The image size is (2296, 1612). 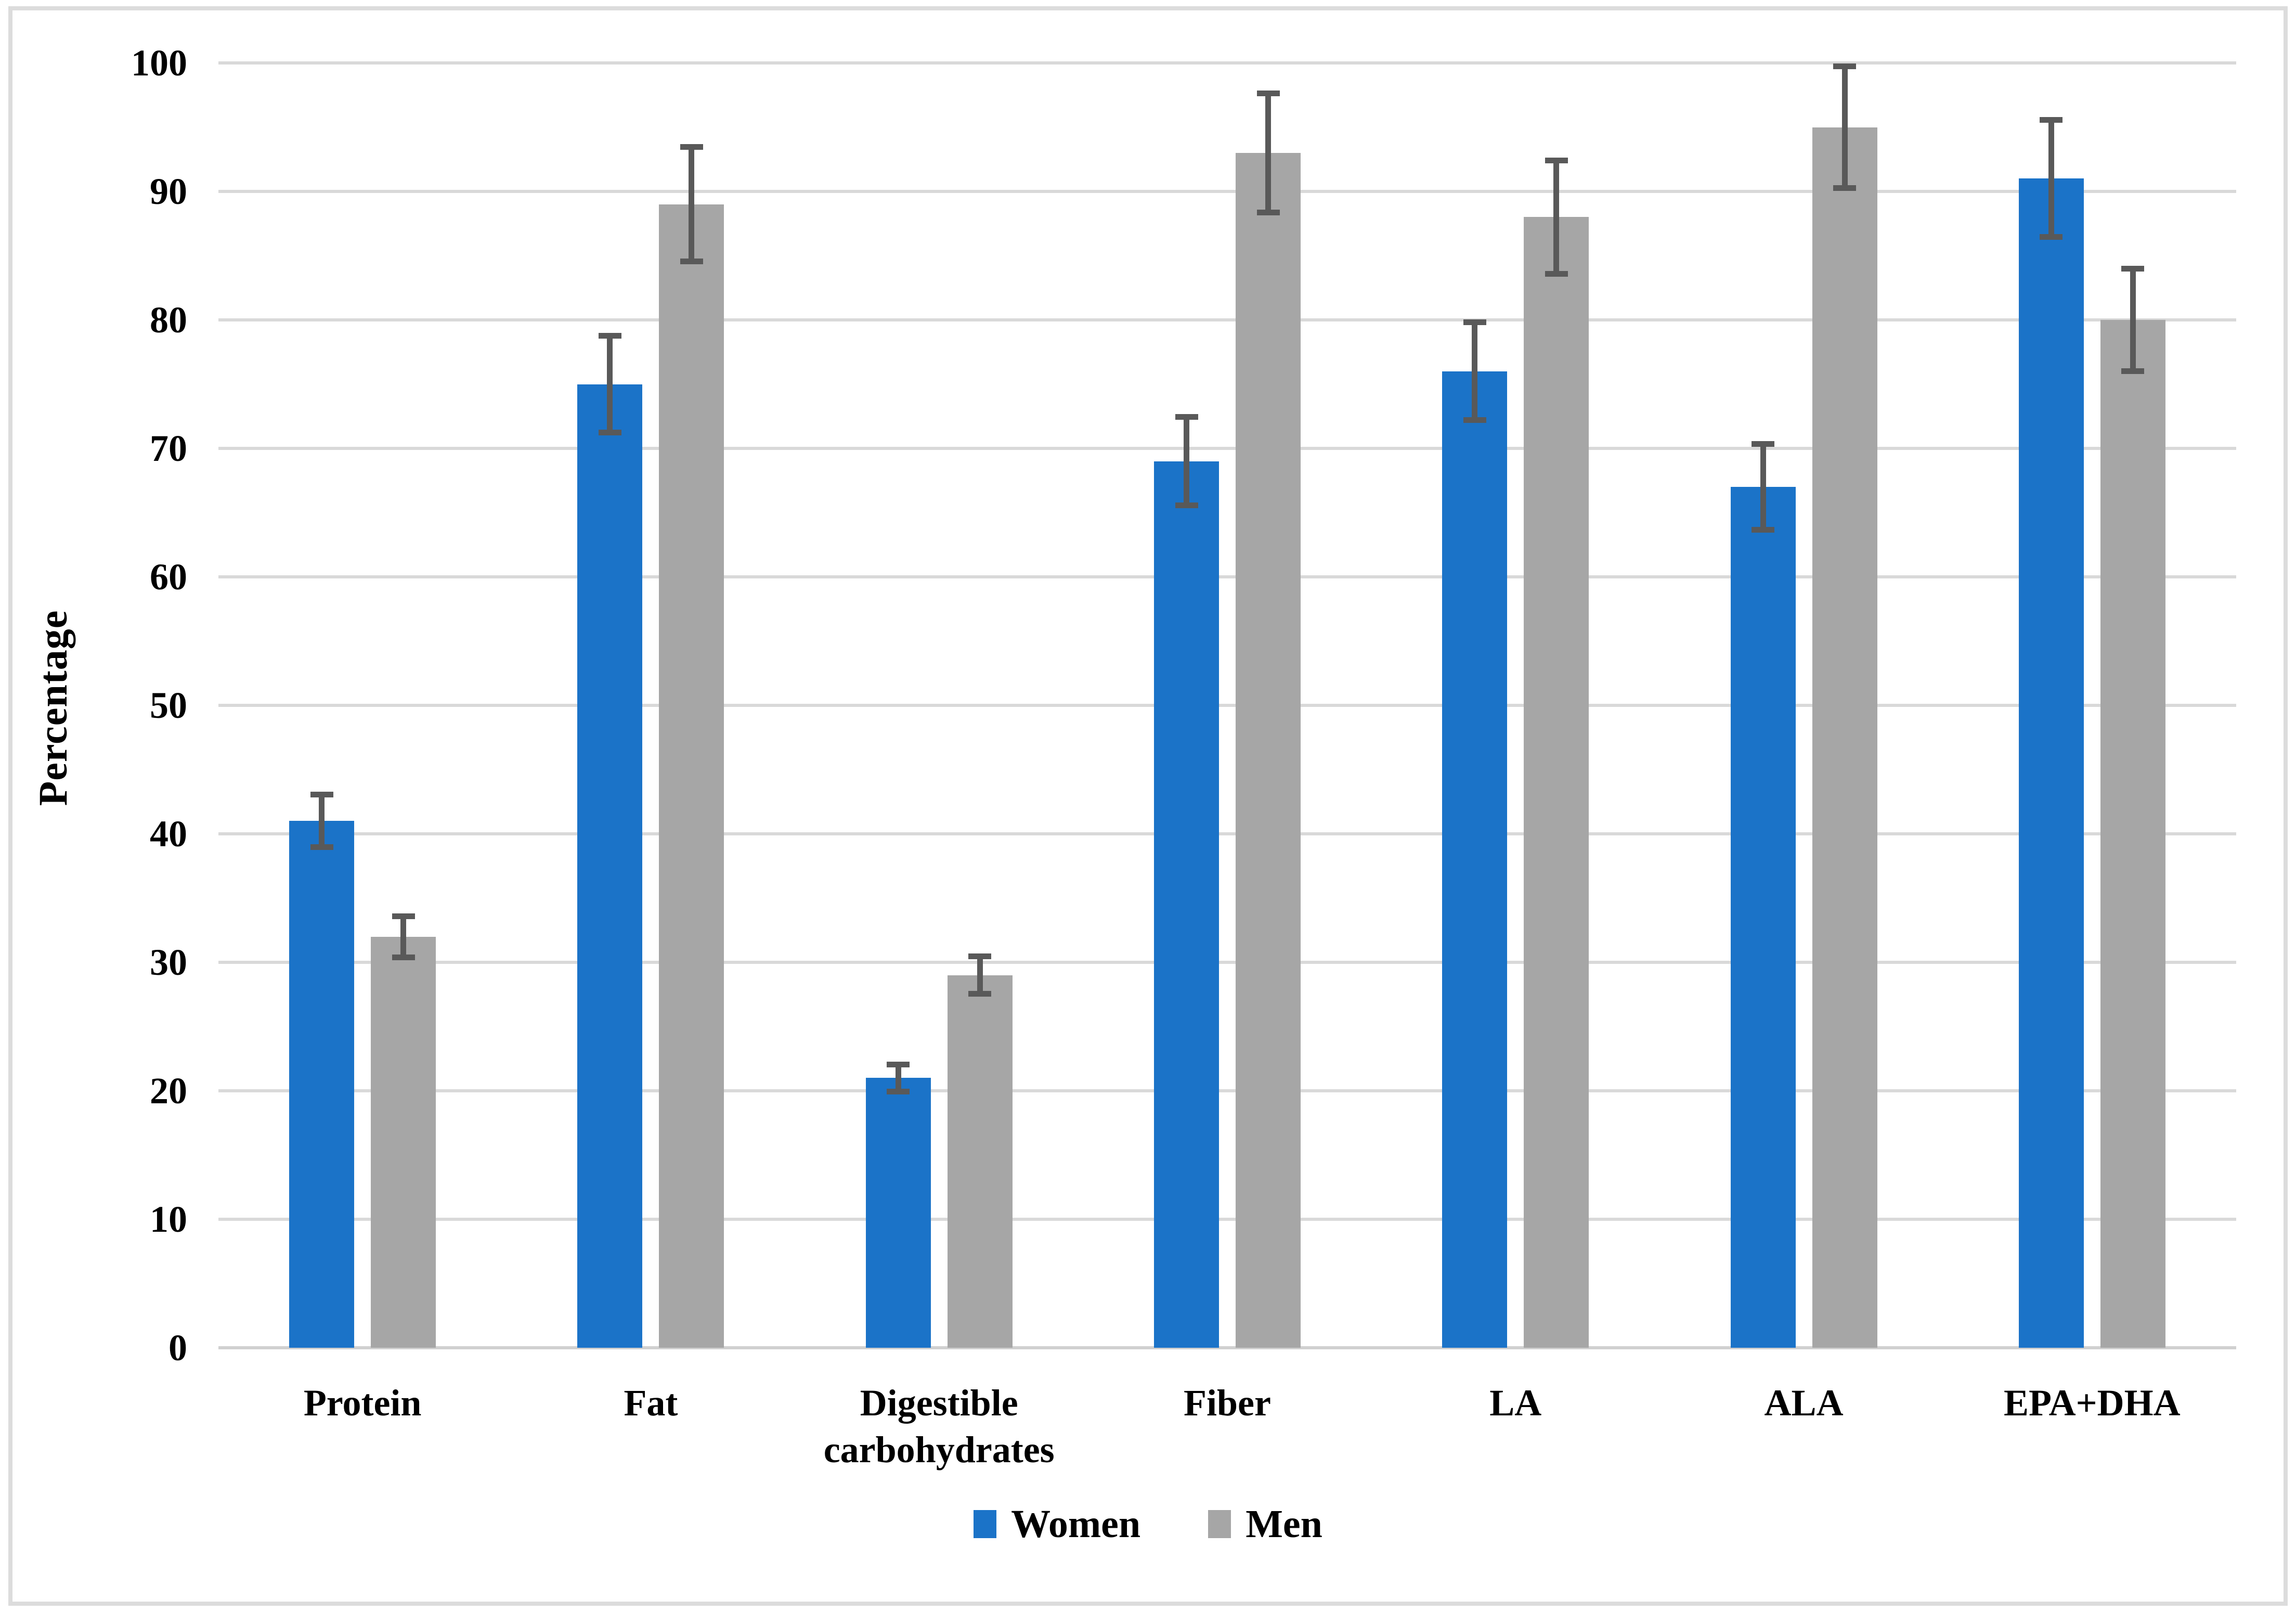 What do you see at coordinates (2051, 178) in the screenshot?
I see `error-bar-women-epa-dha-line` at bounding box center [2051, 178].